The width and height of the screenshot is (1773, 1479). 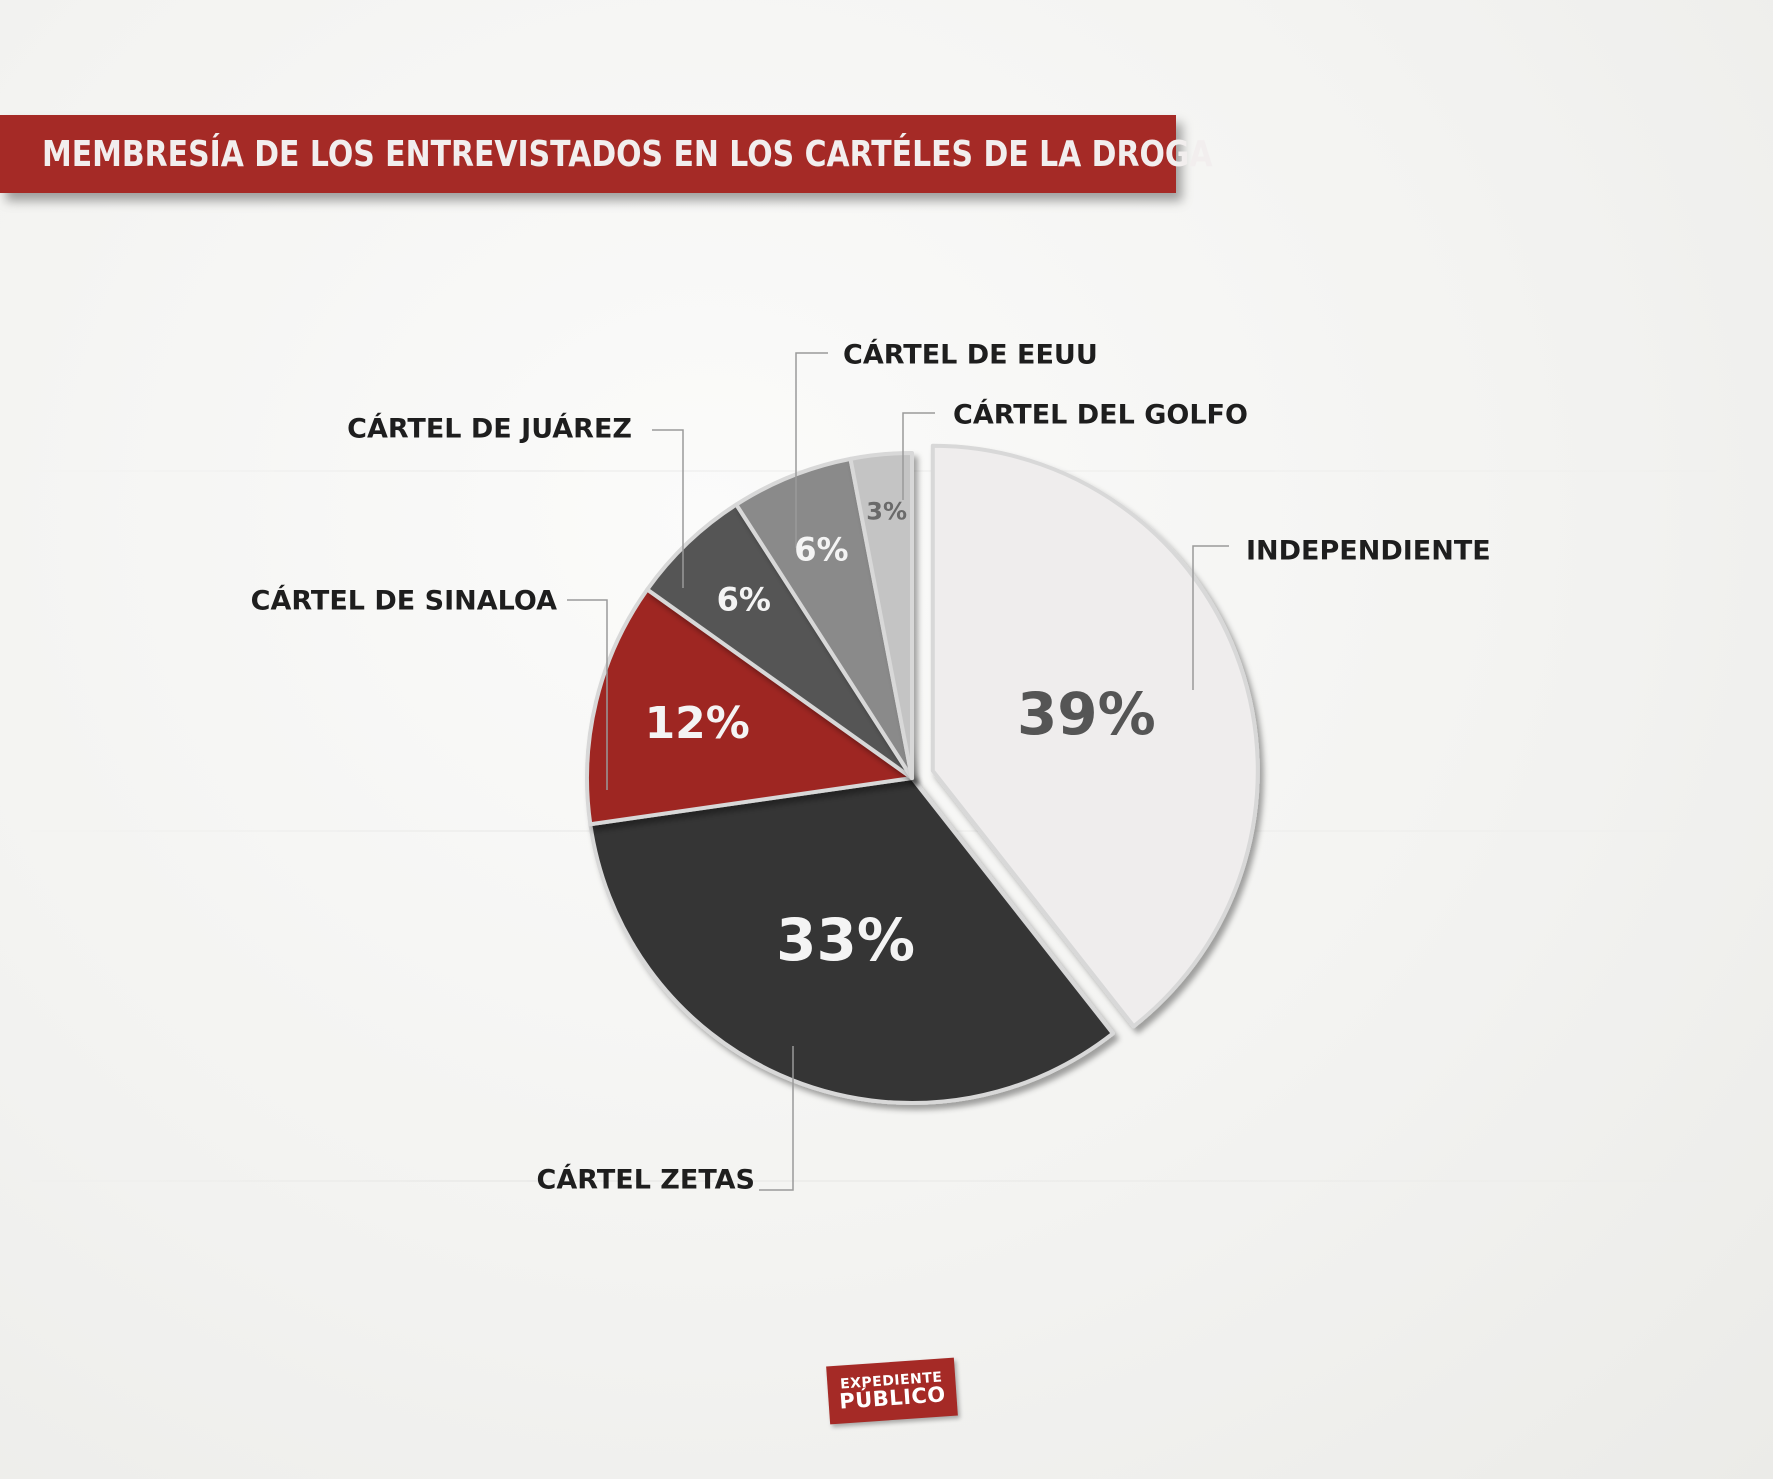 What do you see at coordinates (587, 694) in the screenshot?
I see `callout-line-cartel-de-sinaloa` at bounding box center [587, 694].